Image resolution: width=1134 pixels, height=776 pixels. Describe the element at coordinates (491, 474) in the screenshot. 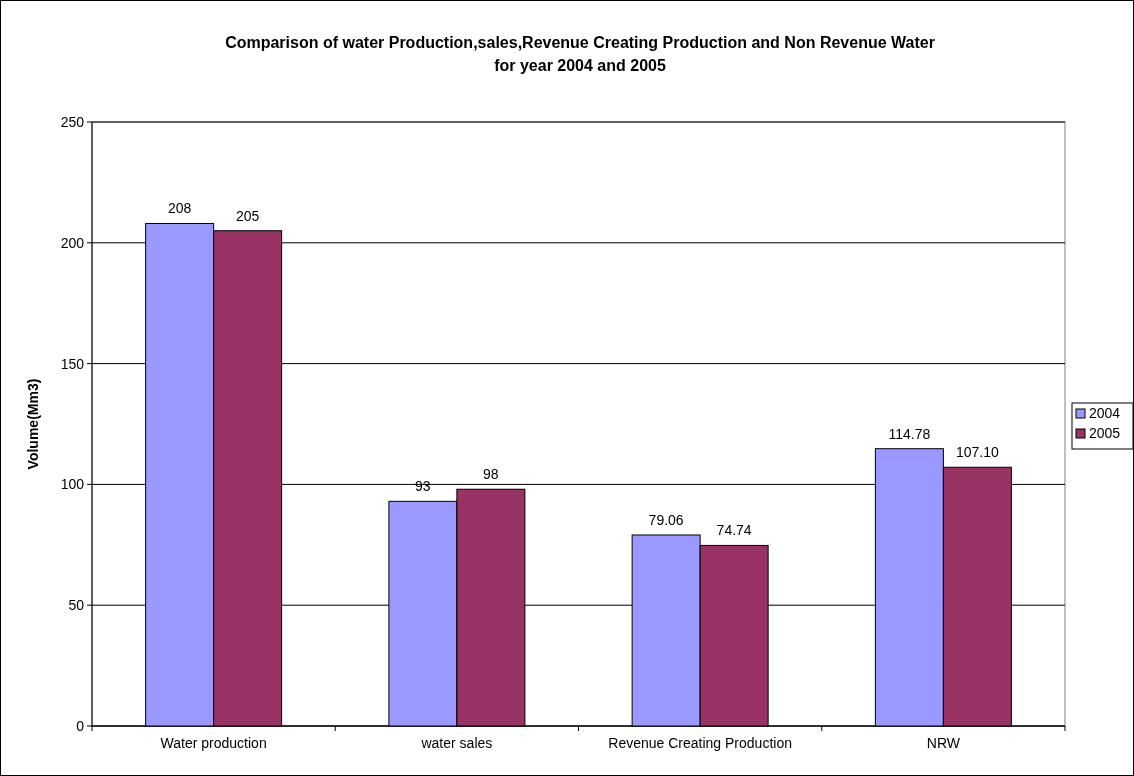

I see `data-label: 98` at that location.